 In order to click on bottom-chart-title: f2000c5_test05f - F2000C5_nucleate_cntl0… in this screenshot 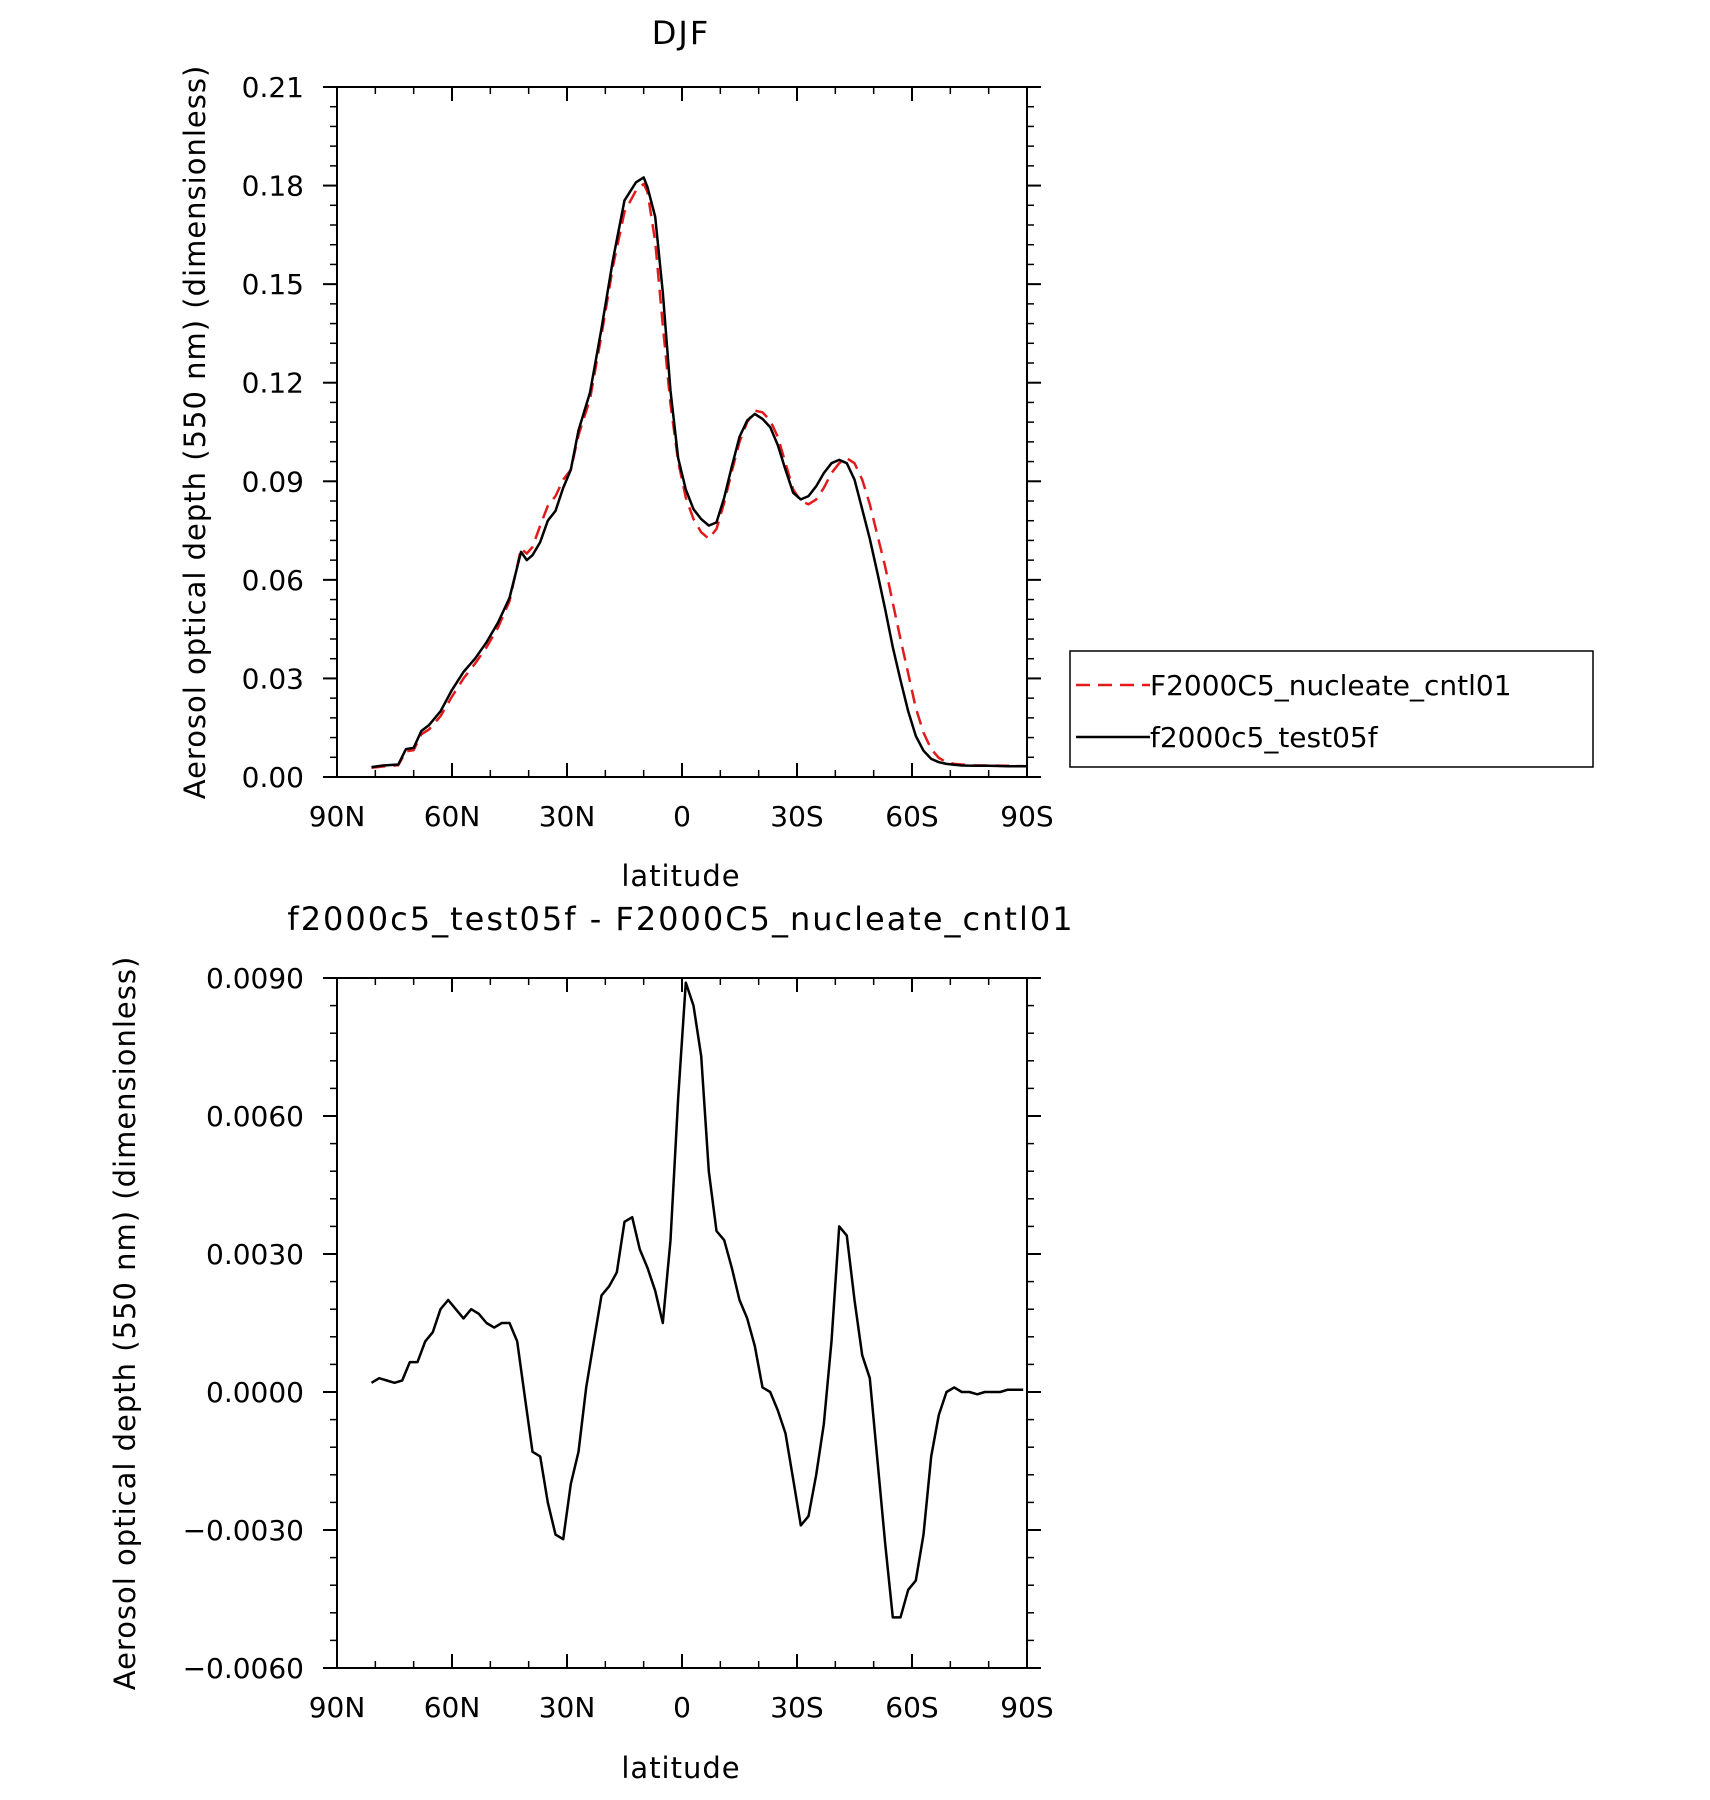, I will do `click(680, 919)`.